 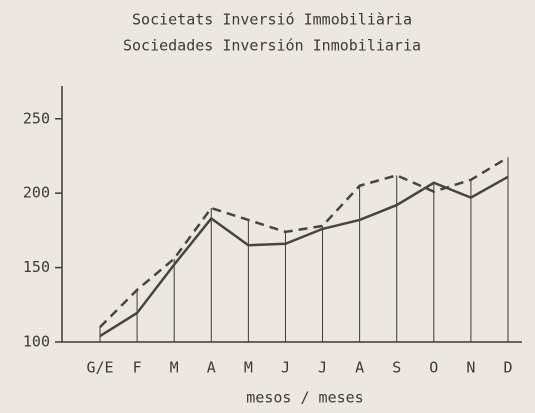 What do you see at coordinates (36, 193) in the screenshot?
I see `y-tick-label: 200` at bounding box center [36, 193].